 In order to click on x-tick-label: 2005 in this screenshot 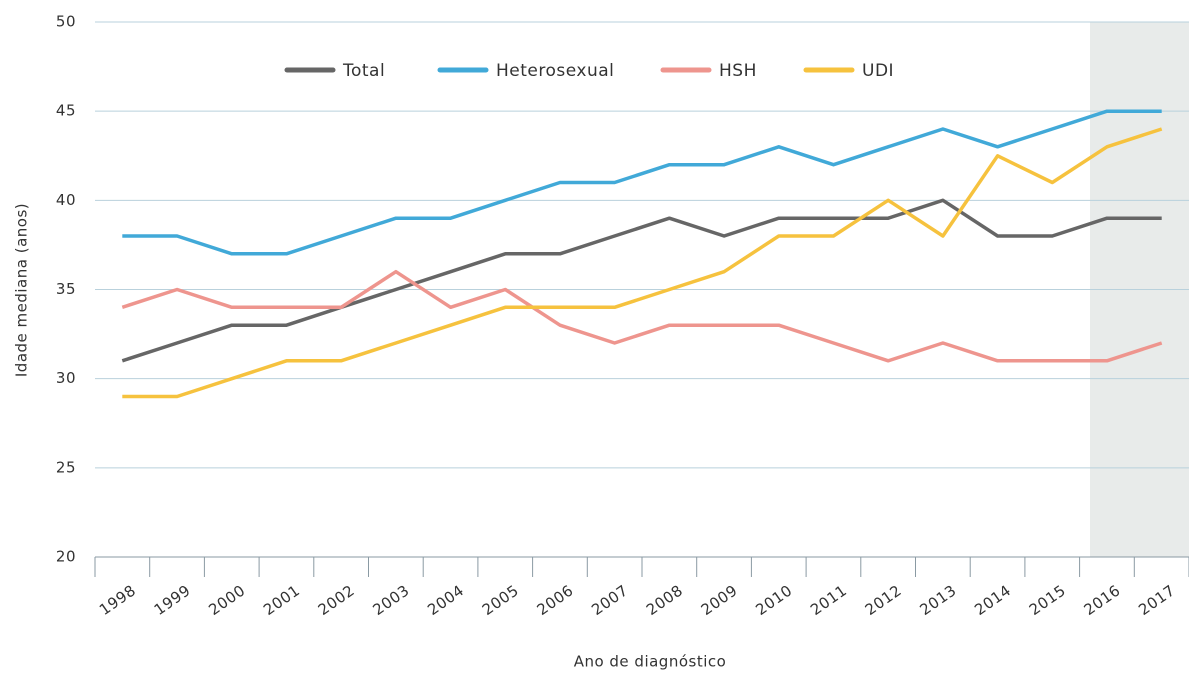, I will do `click(500, 600)`.